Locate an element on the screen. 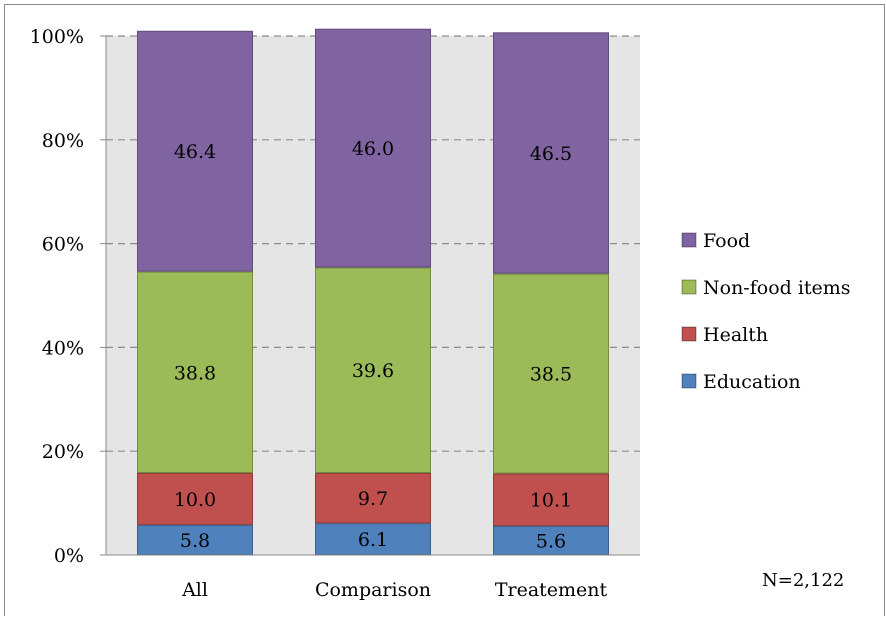 The height and width of the screenshot is (617, 886). legend-label: Health is located at coordinates (735, 335).